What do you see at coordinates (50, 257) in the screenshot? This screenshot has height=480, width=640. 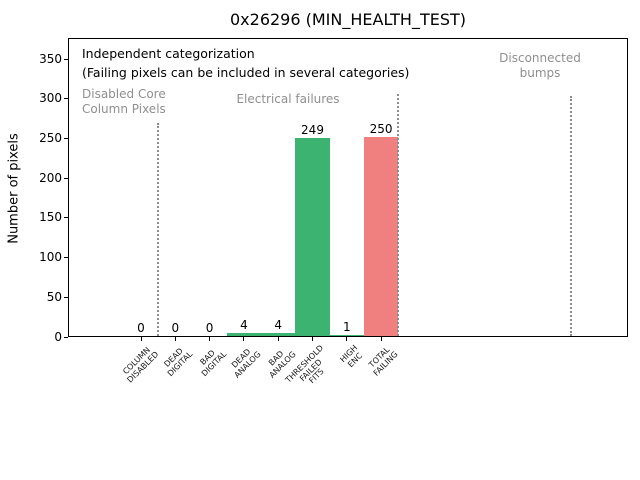 I see `y-tick-label: 100` at bounding box center [50, 257].